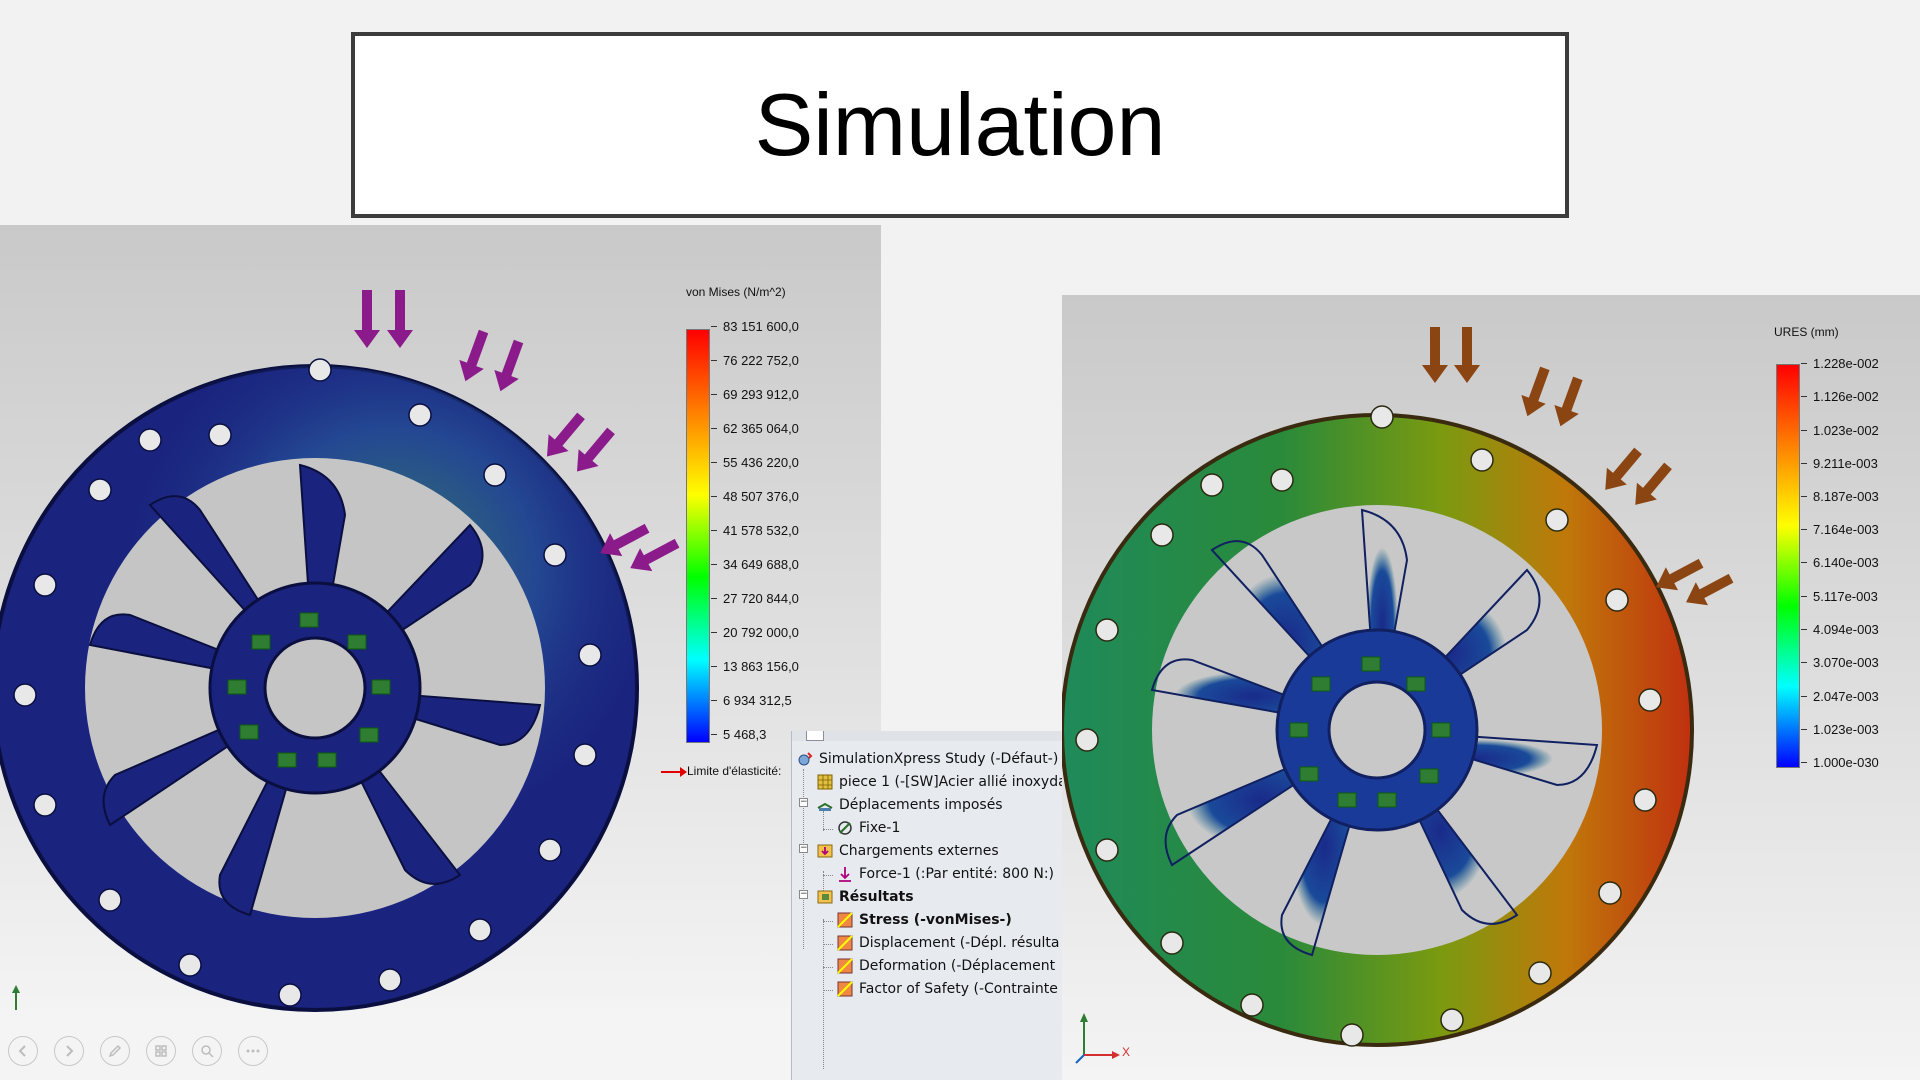  Describe the element at coordinates (880, 828) in the screenshot. I see `tree-item-label: Fixe-1` at that location.